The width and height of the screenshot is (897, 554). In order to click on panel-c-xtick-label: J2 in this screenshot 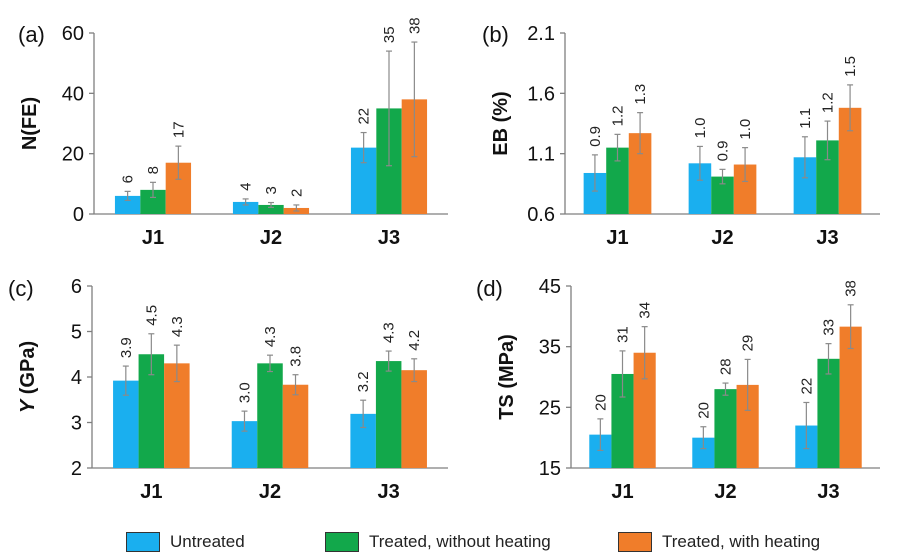, I will do `click(270, 492)`.